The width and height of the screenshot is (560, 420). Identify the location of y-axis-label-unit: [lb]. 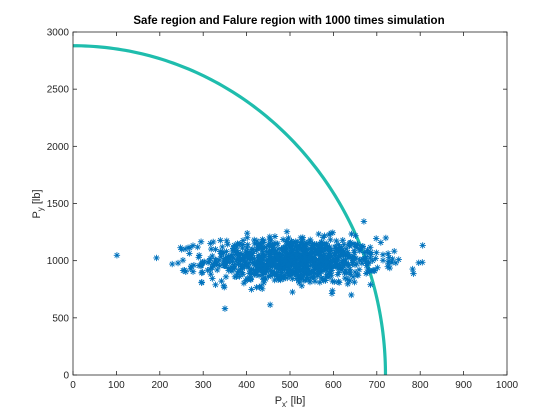
(37, 198).